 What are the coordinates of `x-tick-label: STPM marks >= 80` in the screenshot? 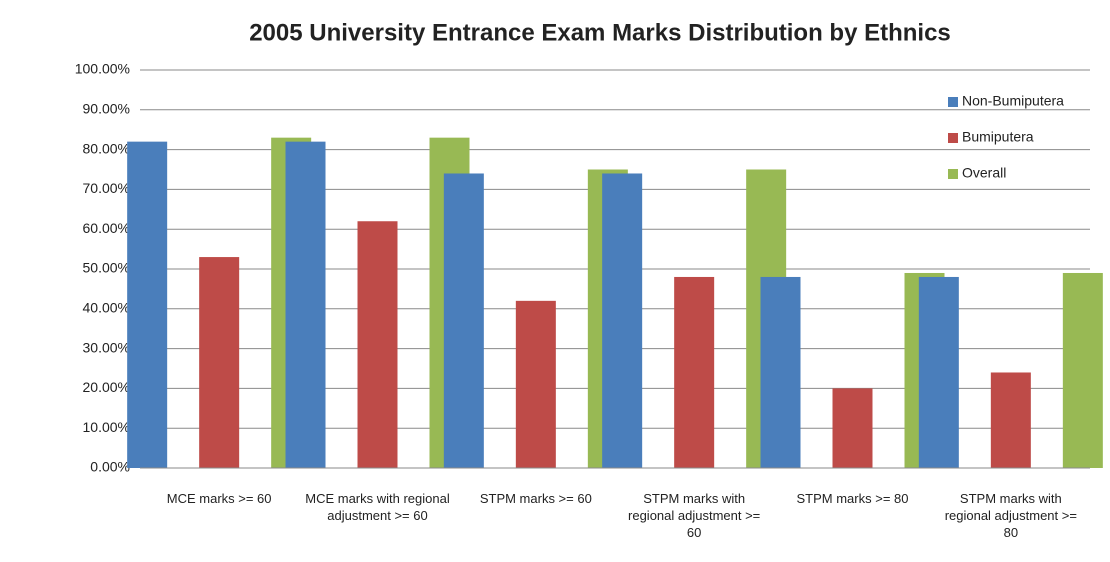 It's located at (852, 498).